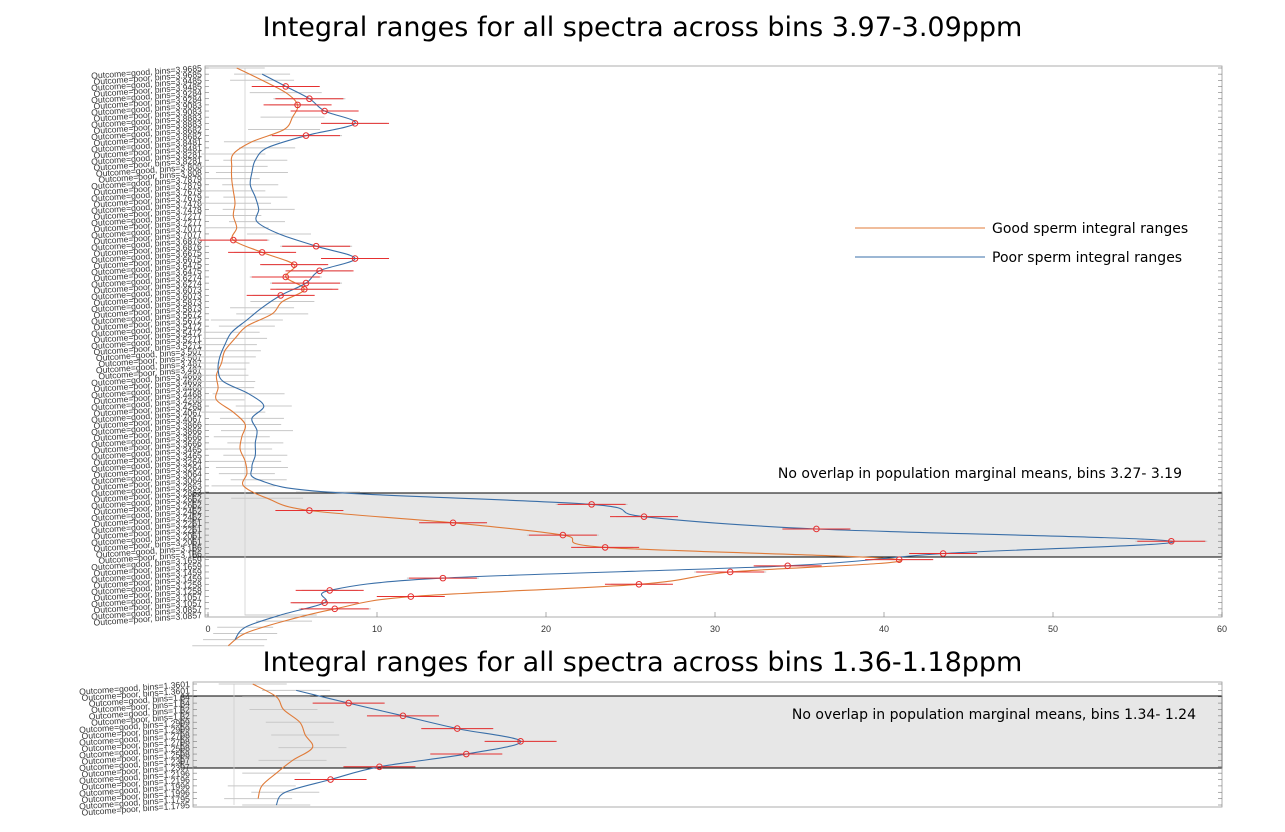  I want to click on x-tick-label: 20, so click(546, 629).